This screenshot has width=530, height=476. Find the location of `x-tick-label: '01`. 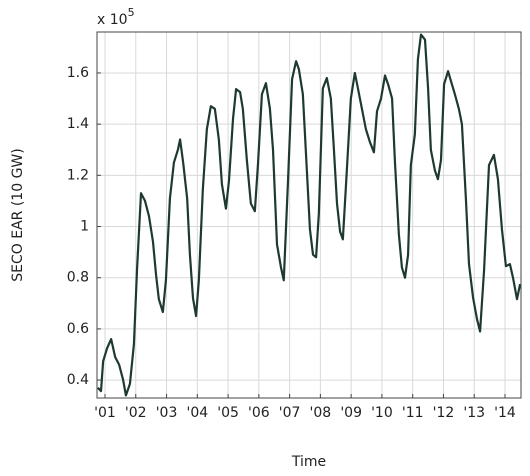

x-tick-label: '01 is located at coordinates (105, 413).